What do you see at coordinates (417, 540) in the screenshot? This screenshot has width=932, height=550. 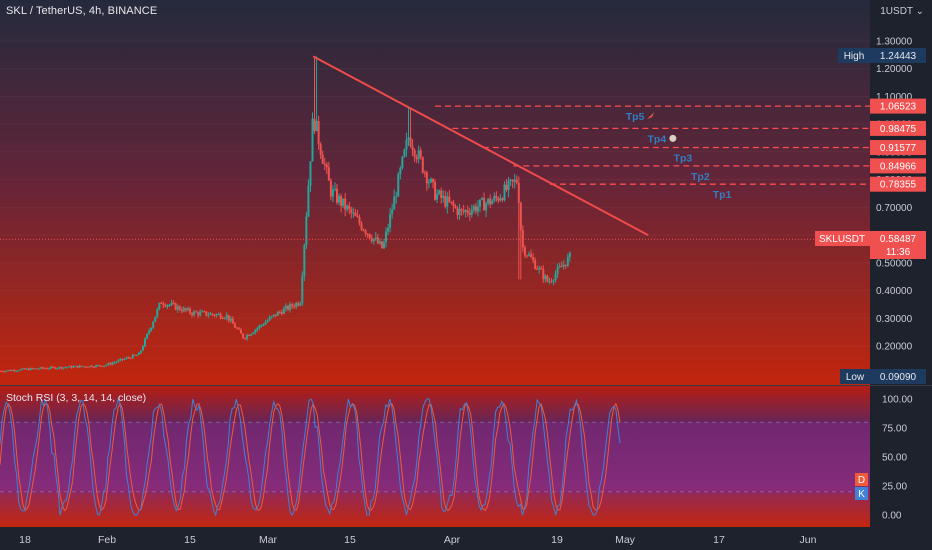 I see `time-axis: 18 Feb 15 Mar 15 Apr 19 May 17 Jun` at bounding box center [417, 540].